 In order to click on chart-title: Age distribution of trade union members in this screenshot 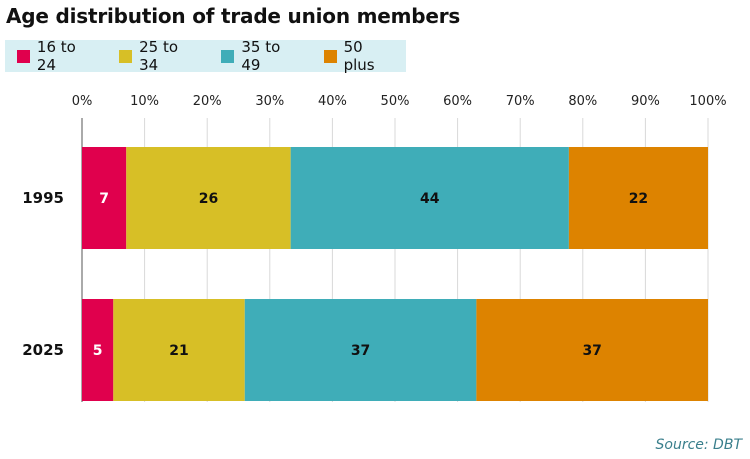, I will do `click(233, 16)`.